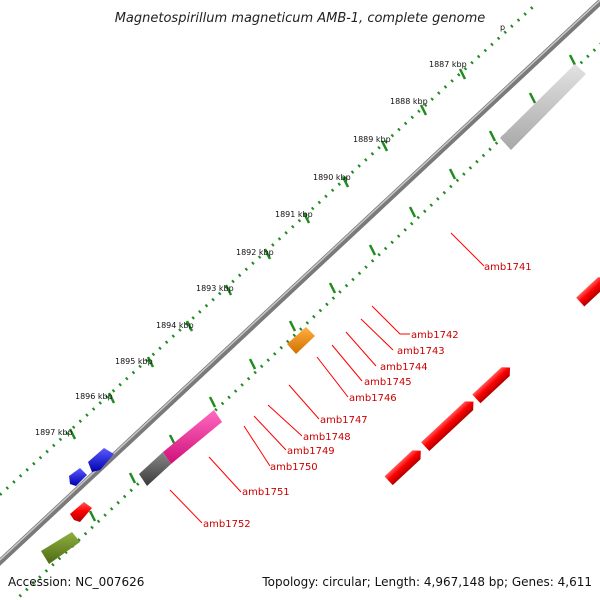 Image resolution: width=600 pixels, height=600 pixels. Describe the element at coordinates (404, 367) in the screenshot. I see `gene-label-amb1744: amb1744` at that location.